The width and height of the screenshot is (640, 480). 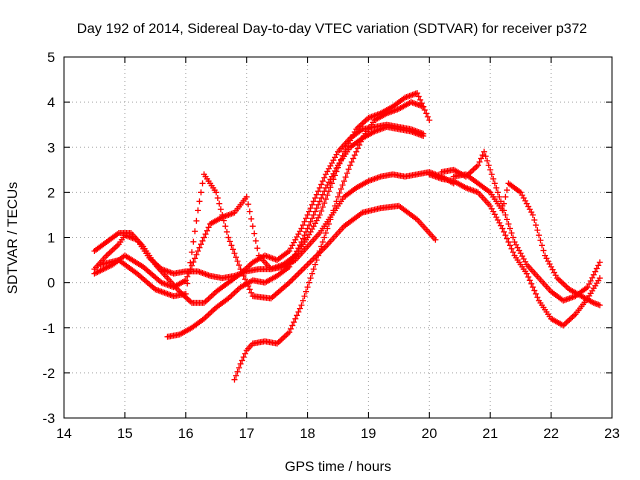 I want to click on y-tick-label: 0, so click(x=51, y=283).